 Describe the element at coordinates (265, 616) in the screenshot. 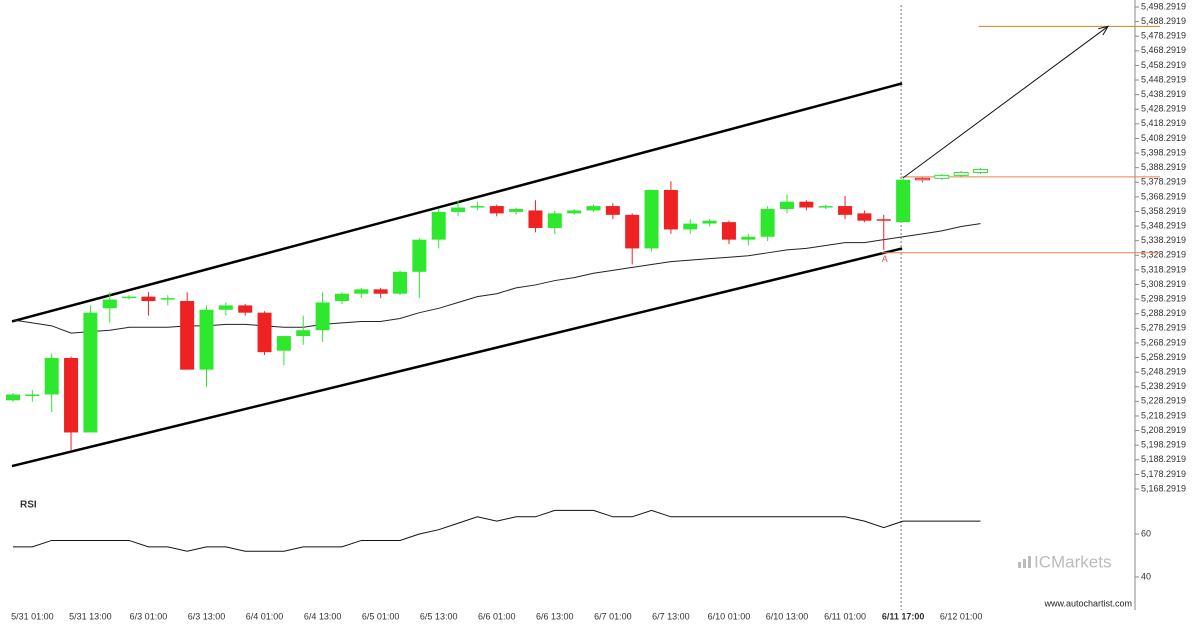

I see `x-tick-label: 6/4 01:00` at that location.